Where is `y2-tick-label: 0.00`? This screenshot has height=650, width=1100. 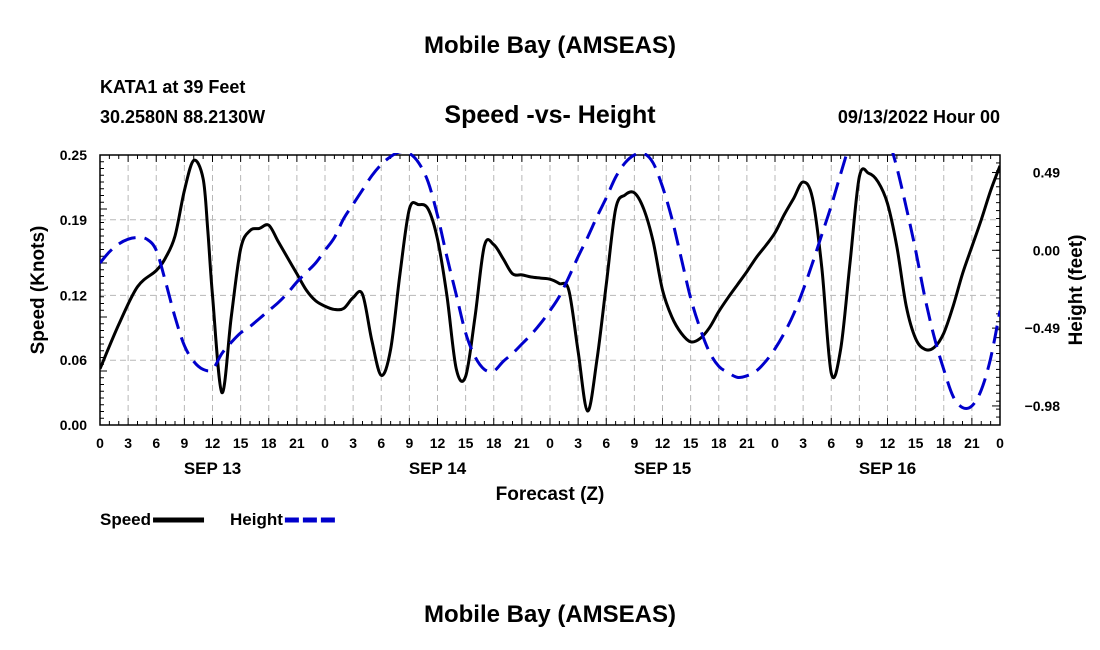 y2-tick-label: 0.00 is located at coordinates (1046, 250).